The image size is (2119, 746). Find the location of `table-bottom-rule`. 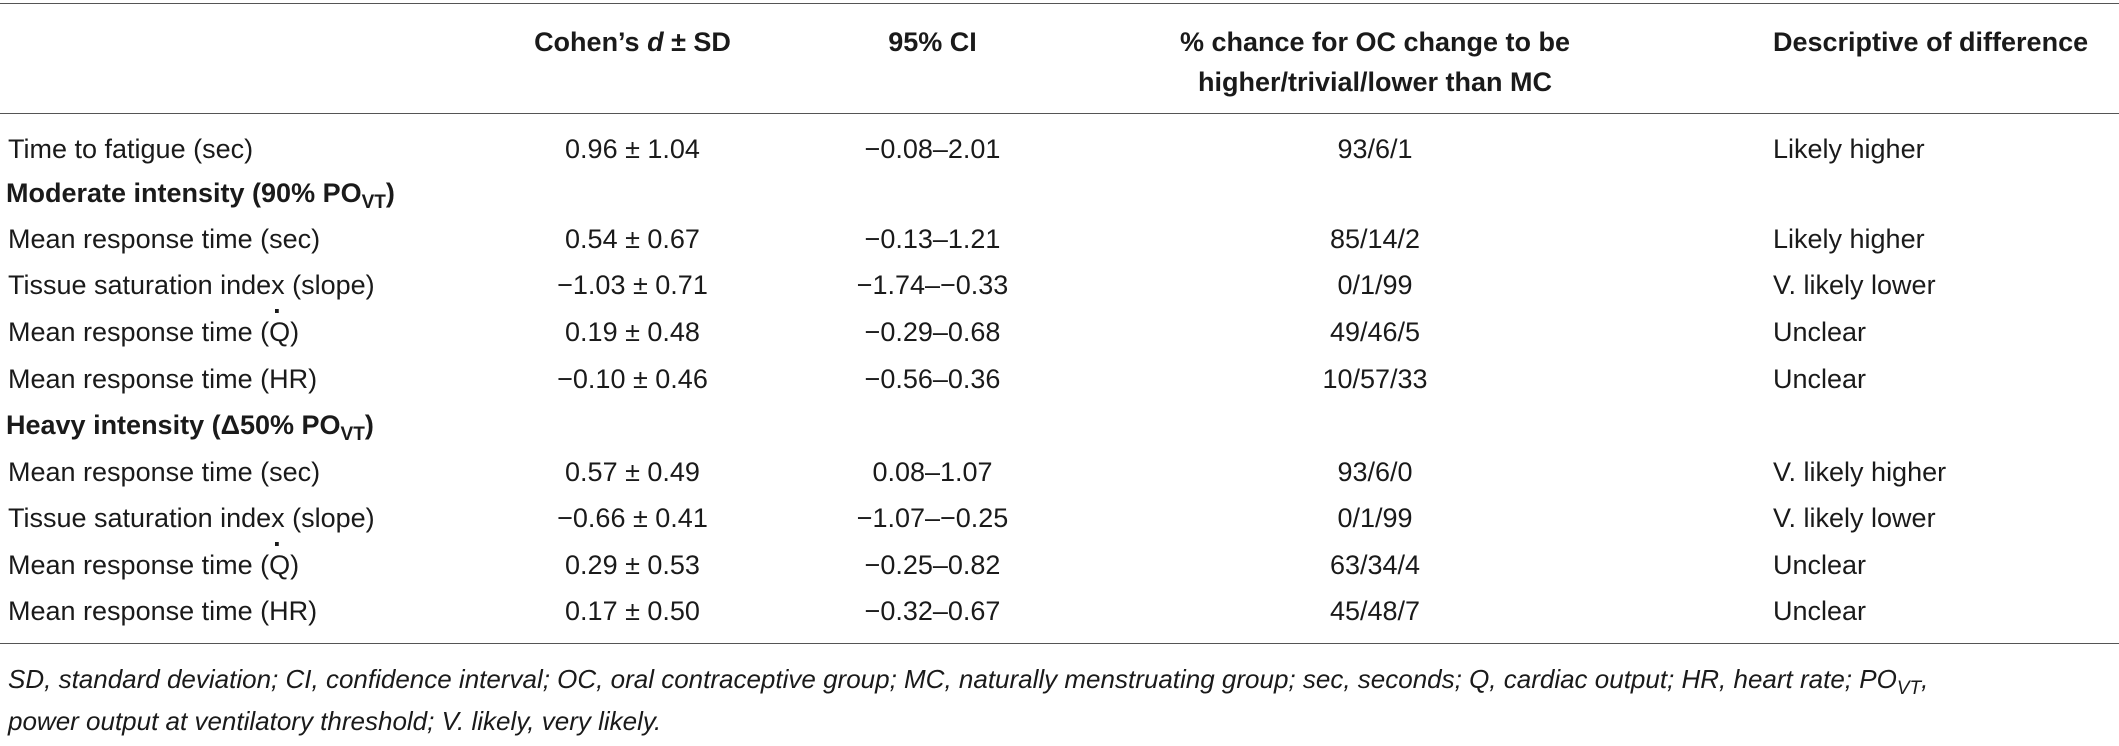

table-bottom-rule is located at coordinates (1059, 643).